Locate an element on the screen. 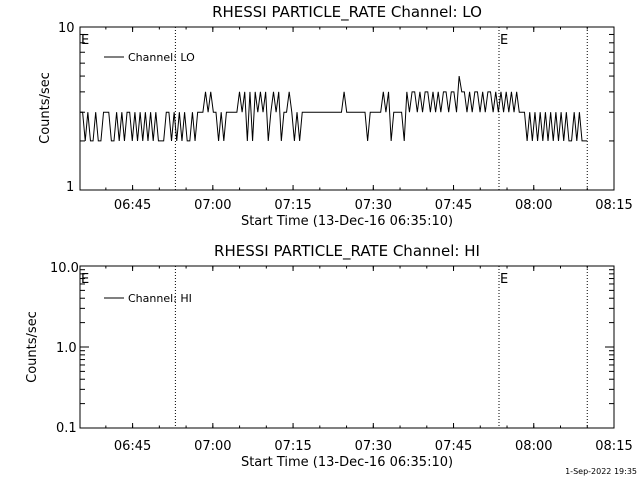 Image resolution: width=640 pixels, height=480 pixels. title-lo: RHESSI PARTICLE_RATE Channel: LO is located at coordinates (347, 12).